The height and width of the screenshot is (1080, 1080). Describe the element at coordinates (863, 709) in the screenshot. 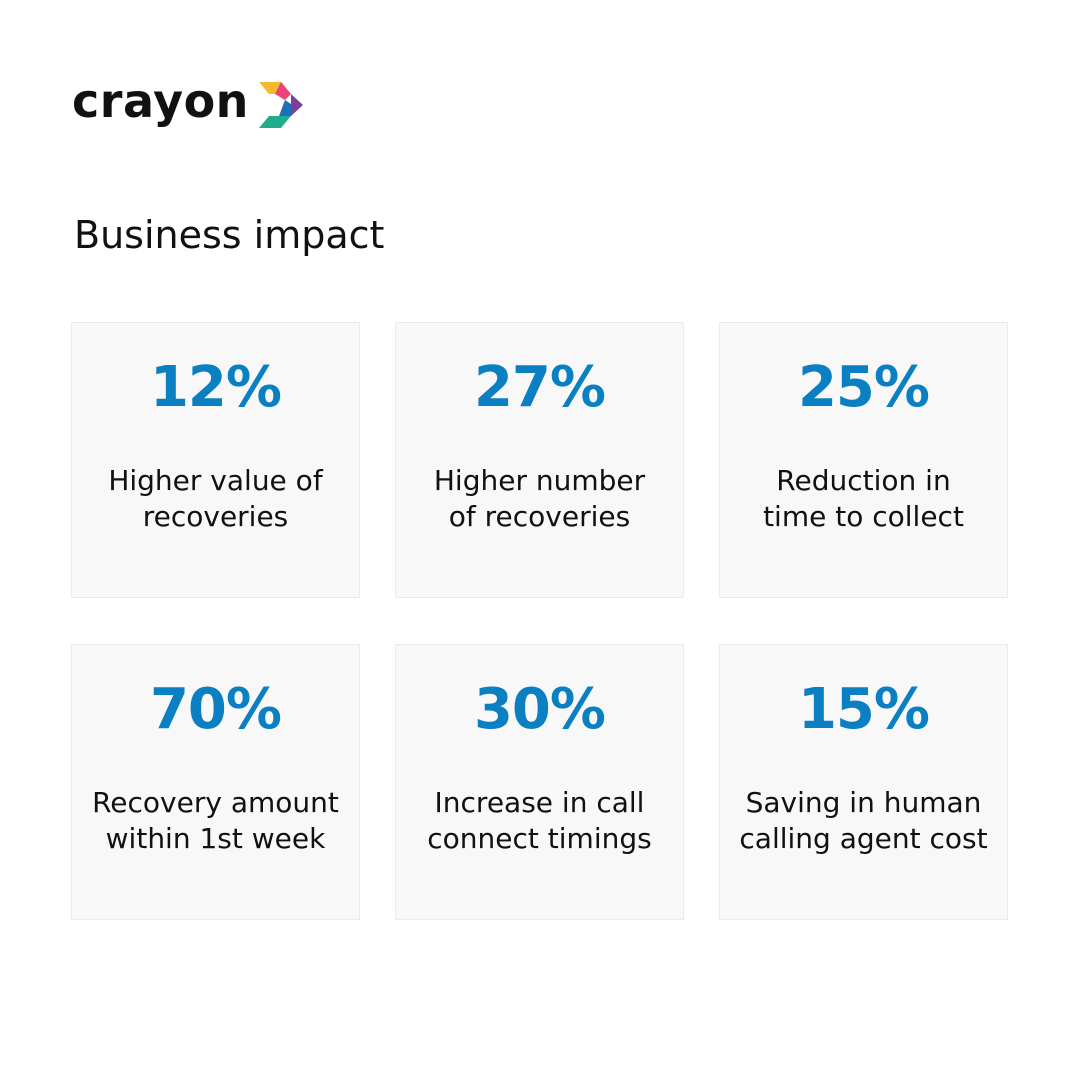

I see `stat-value: 15%` at that location.